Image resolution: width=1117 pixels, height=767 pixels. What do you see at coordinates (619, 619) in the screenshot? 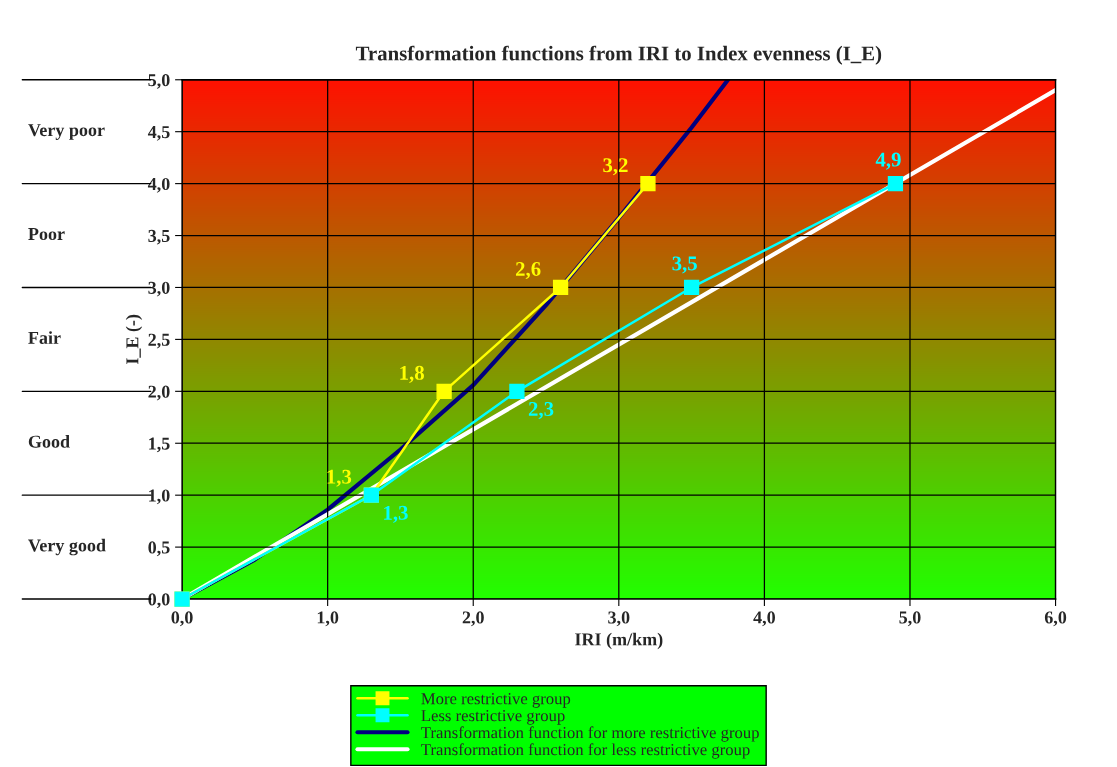
I see `x-tick-label: 3,0` at bounding box center [619, 619].